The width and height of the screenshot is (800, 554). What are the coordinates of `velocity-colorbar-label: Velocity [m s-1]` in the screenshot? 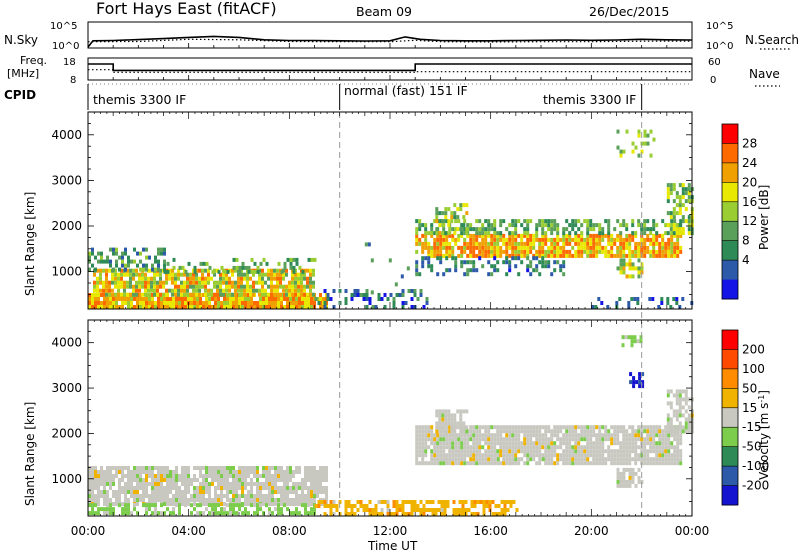 It's located at (764, 435).